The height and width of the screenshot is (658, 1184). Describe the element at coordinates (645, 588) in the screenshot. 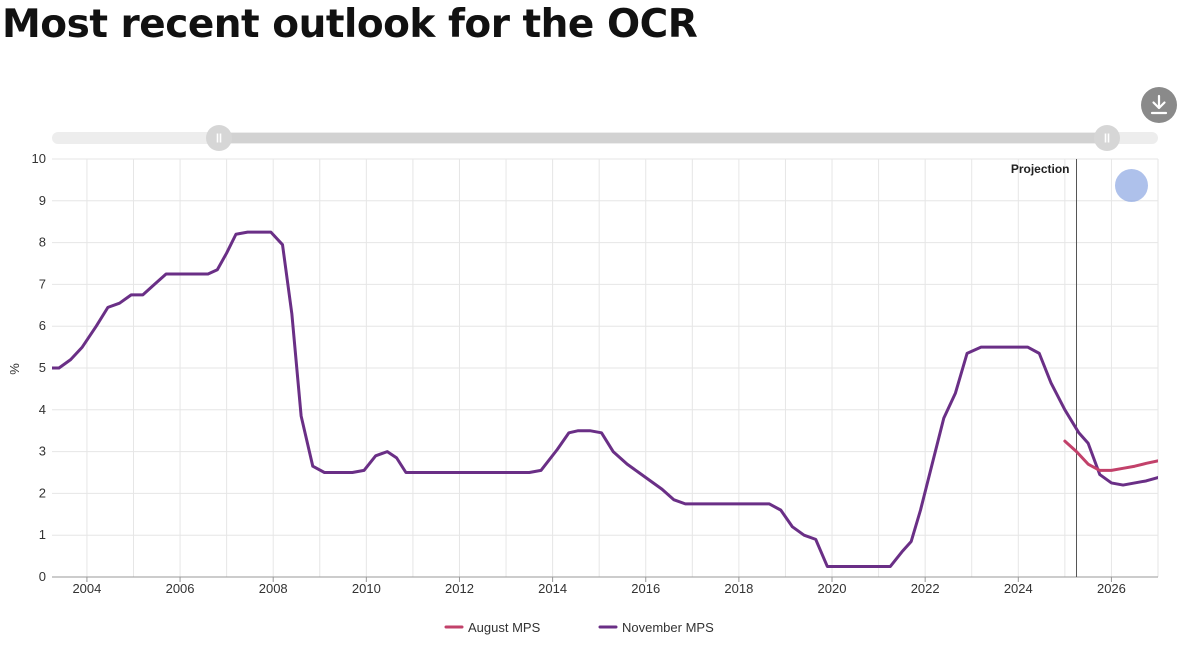

I see `x-tick-label: 2016` at that location.